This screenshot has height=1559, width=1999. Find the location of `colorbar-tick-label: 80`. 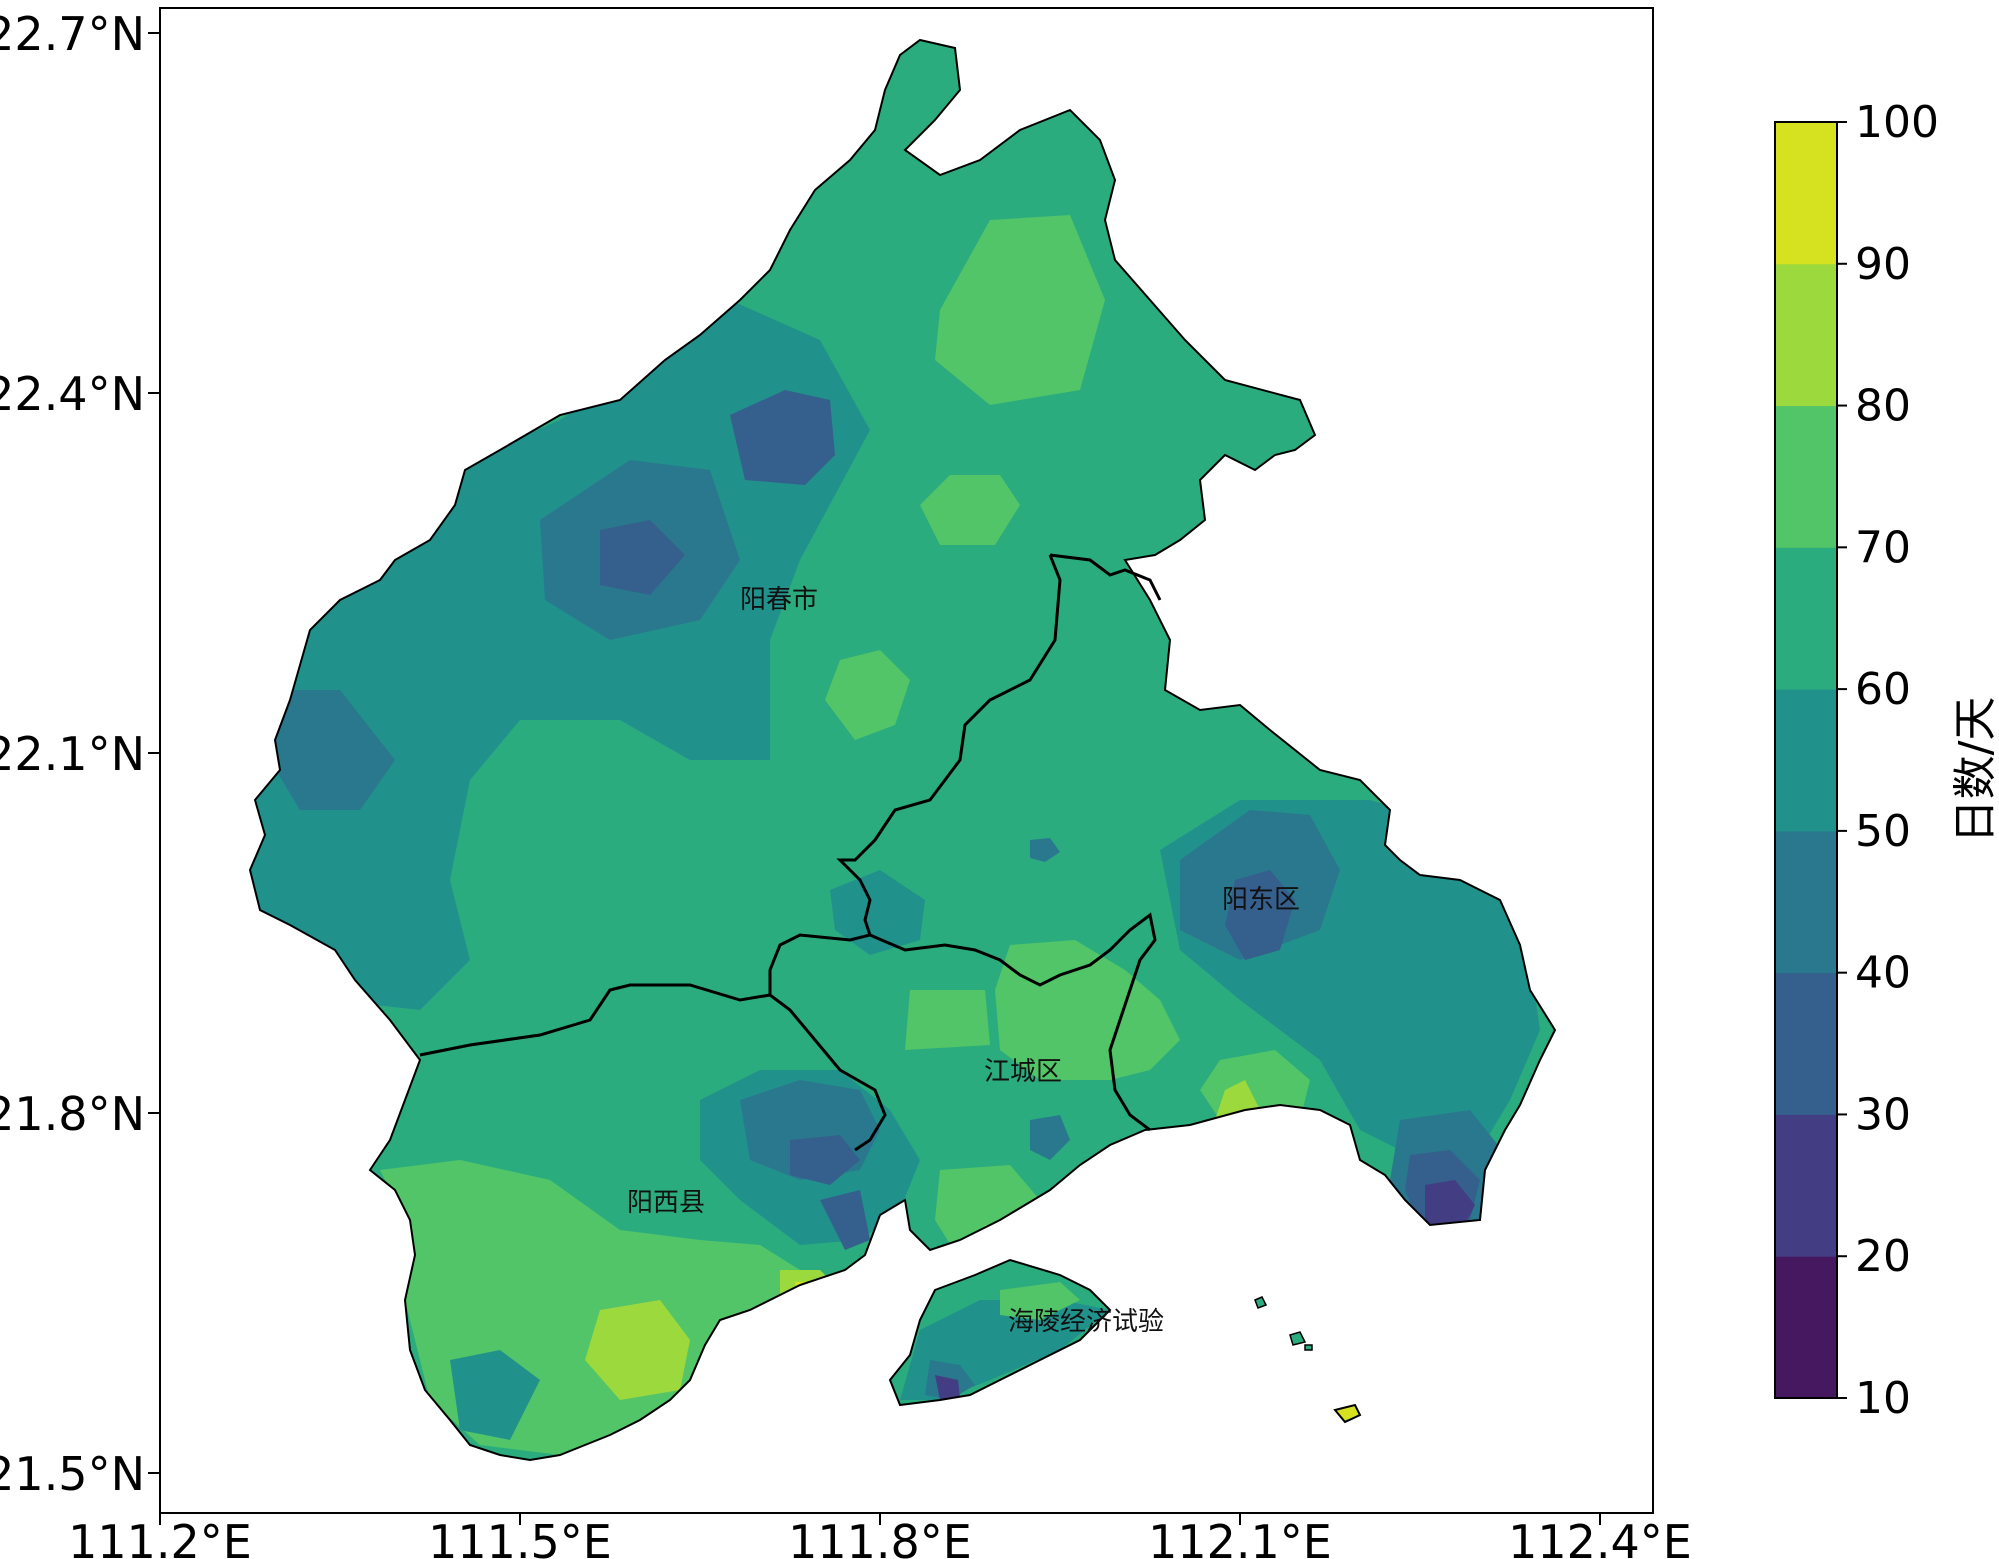

colorbar-tick-label: 80 is located at coordinates (1883, 406).